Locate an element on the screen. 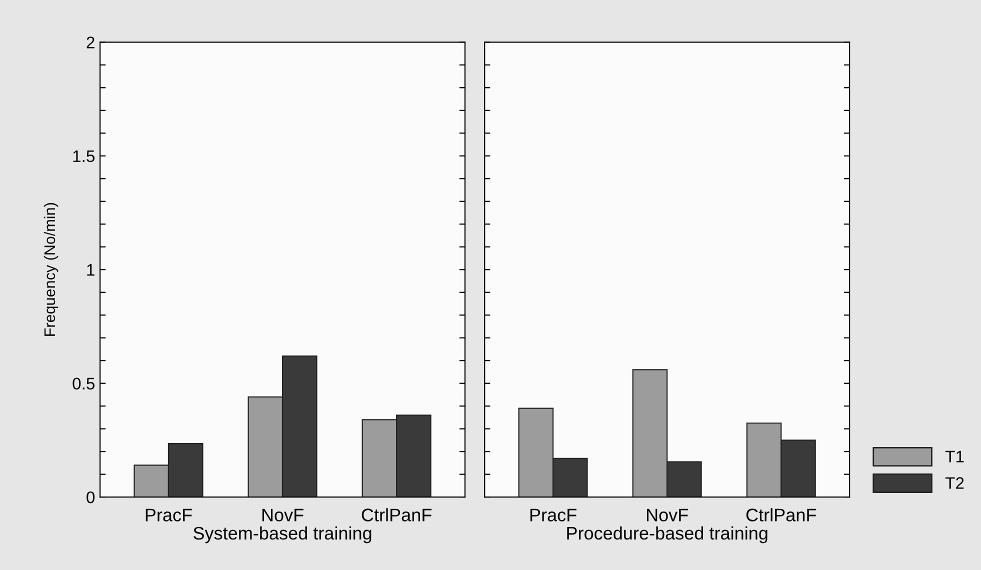 Image resolution: width=981 pixels, height=570 pixels. legend-label: T2 is located at coordinates (954, 483).